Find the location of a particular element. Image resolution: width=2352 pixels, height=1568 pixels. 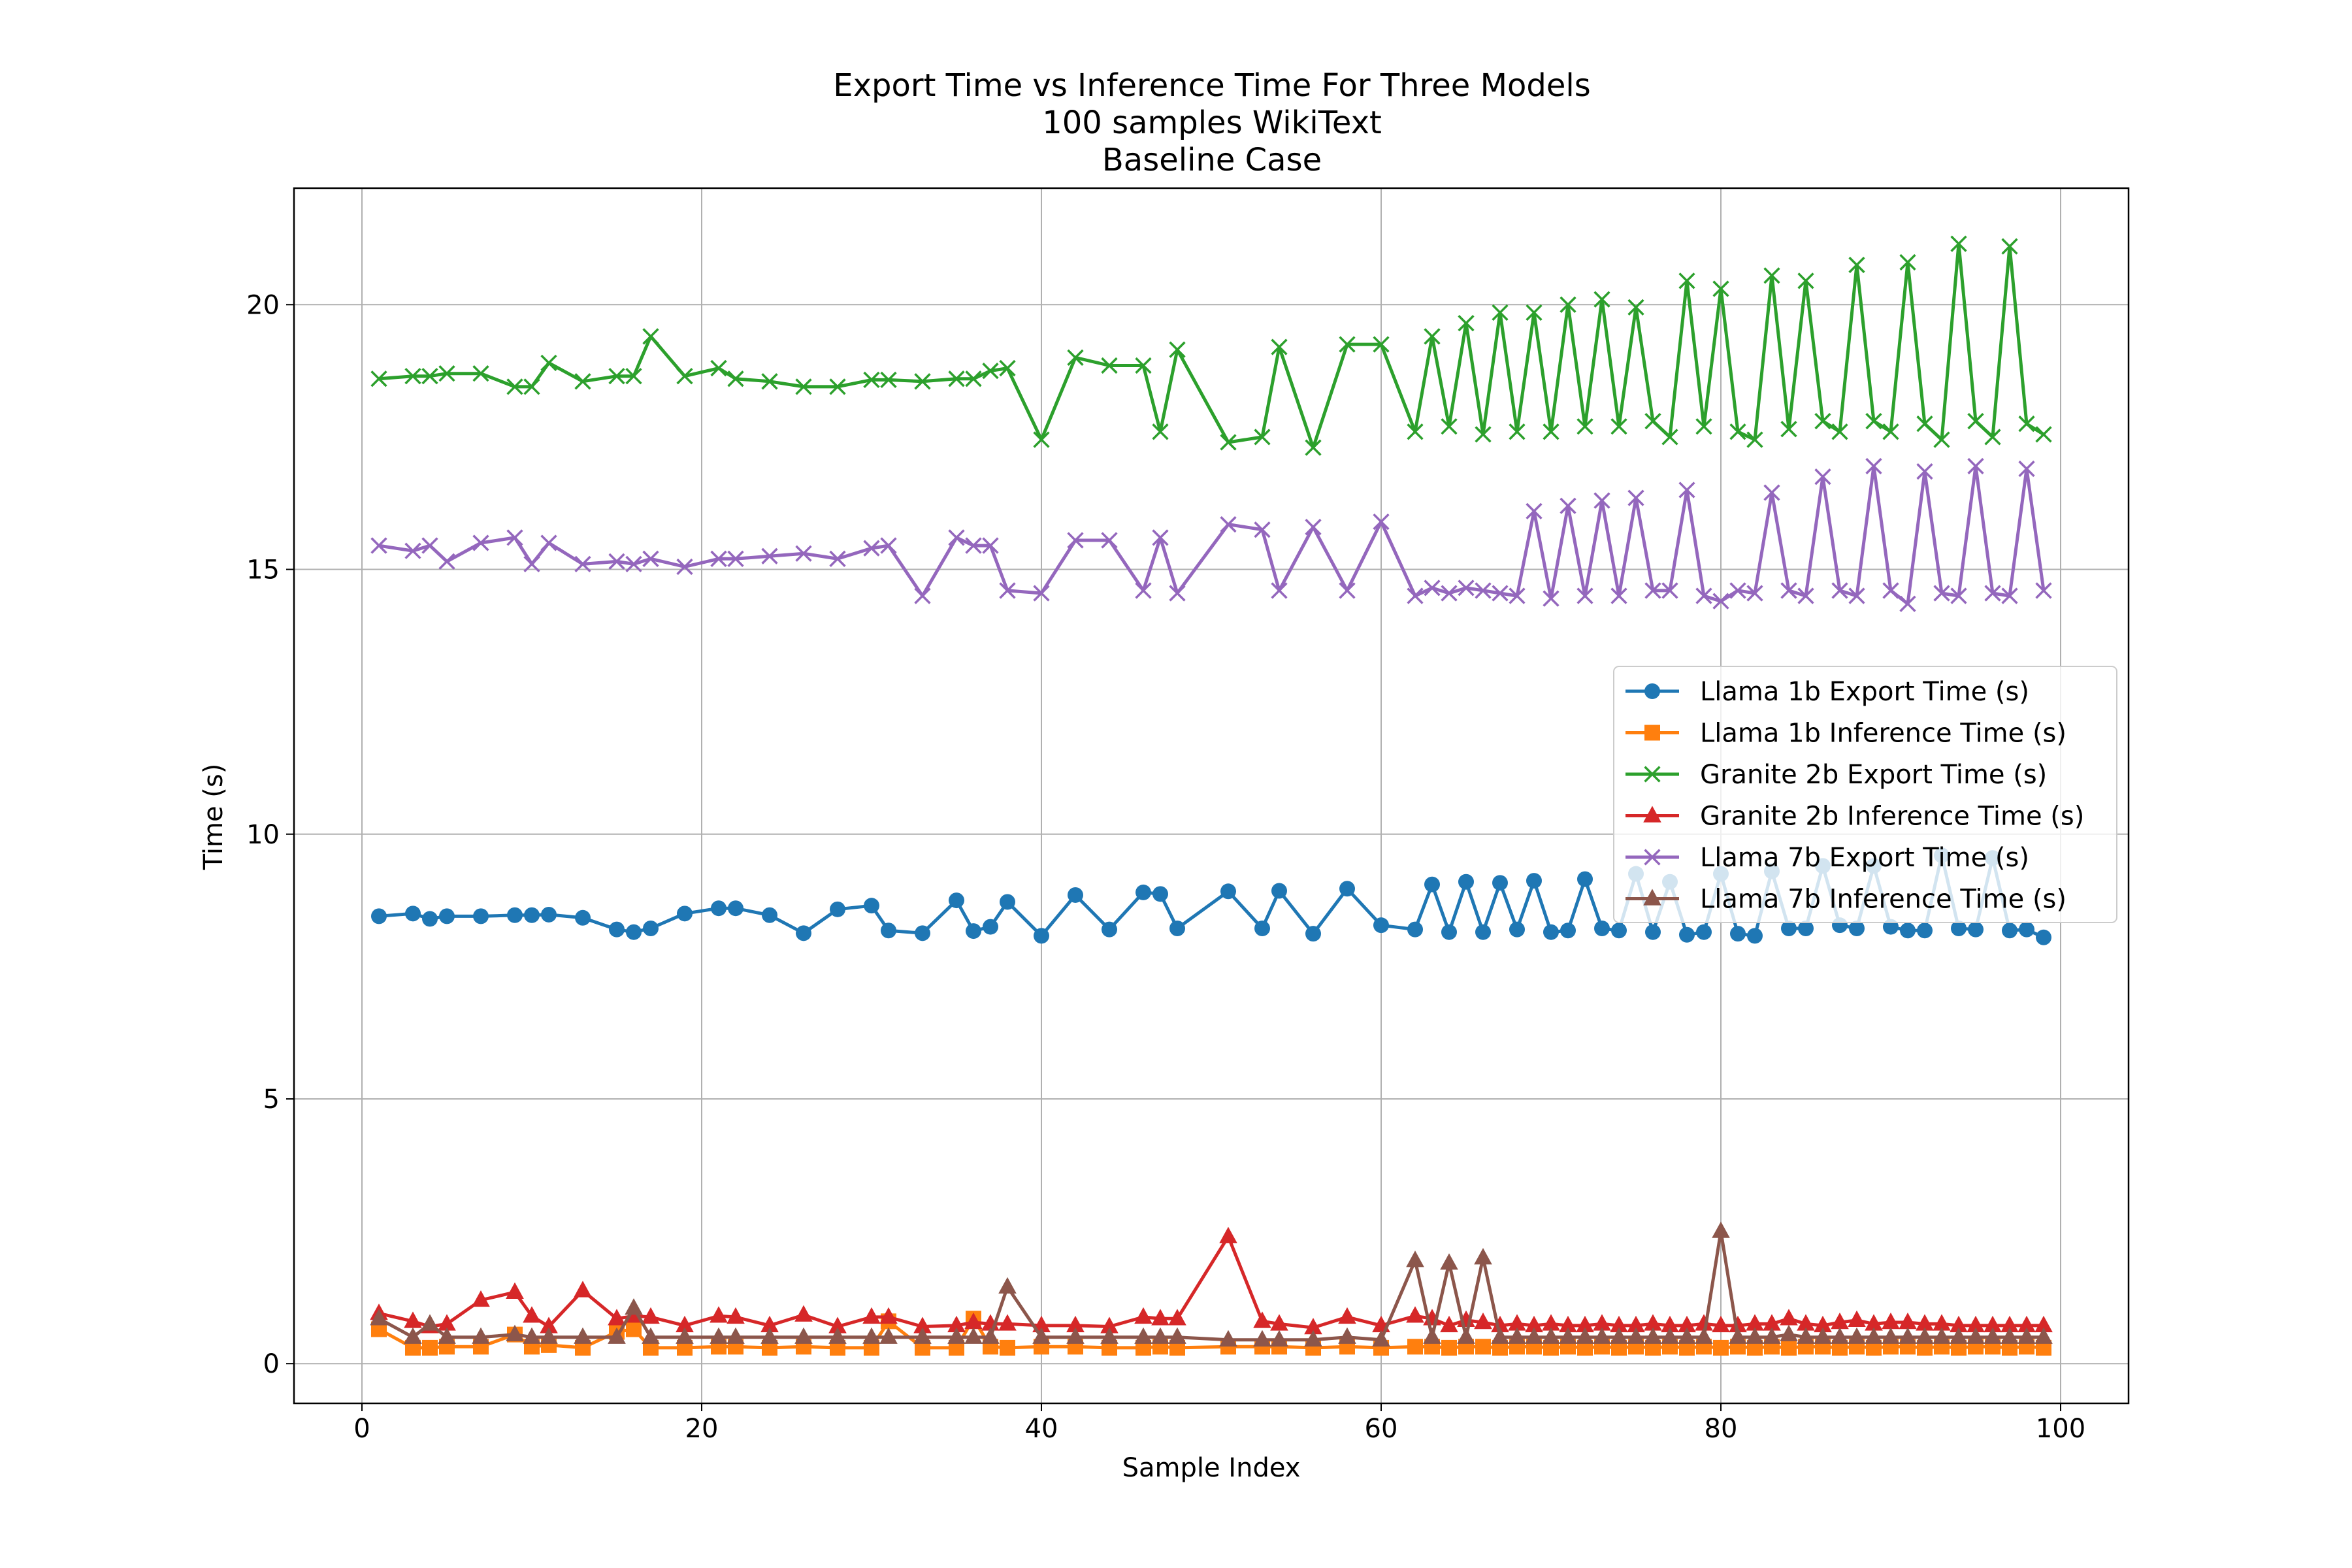

legend-marker is located at coordinates (1652, 691).